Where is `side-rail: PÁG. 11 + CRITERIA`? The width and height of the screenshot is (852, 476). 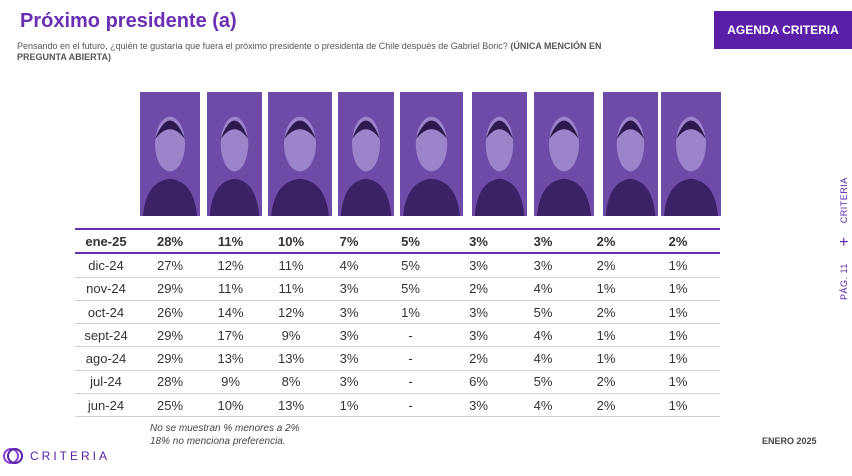 side-rail: PÁG. 11 + CRITERIA is located at coordinates (836, 230).